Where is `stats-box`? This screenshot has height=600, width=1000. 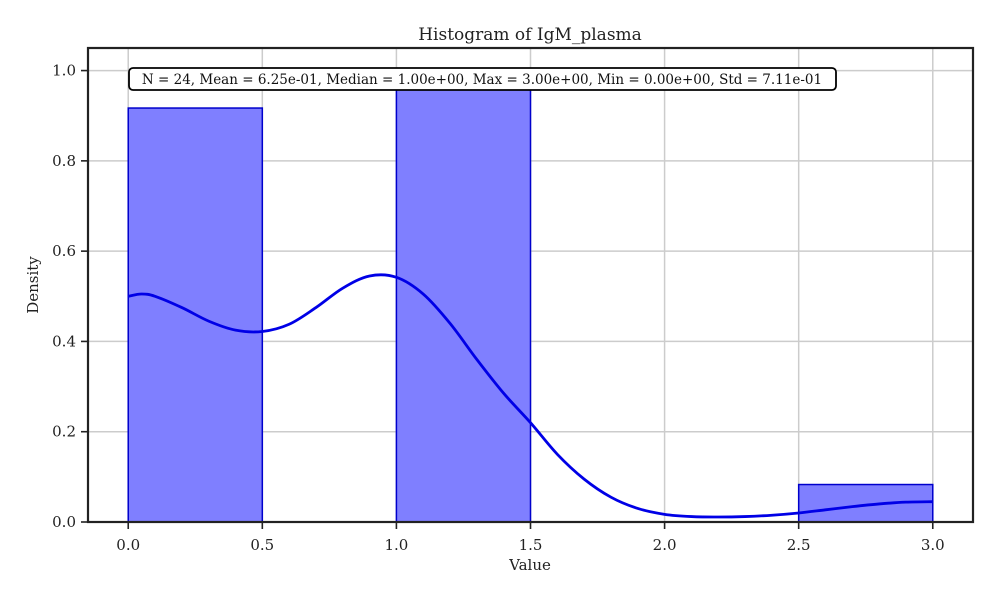
stats-box is located at coordinates (482, 79).